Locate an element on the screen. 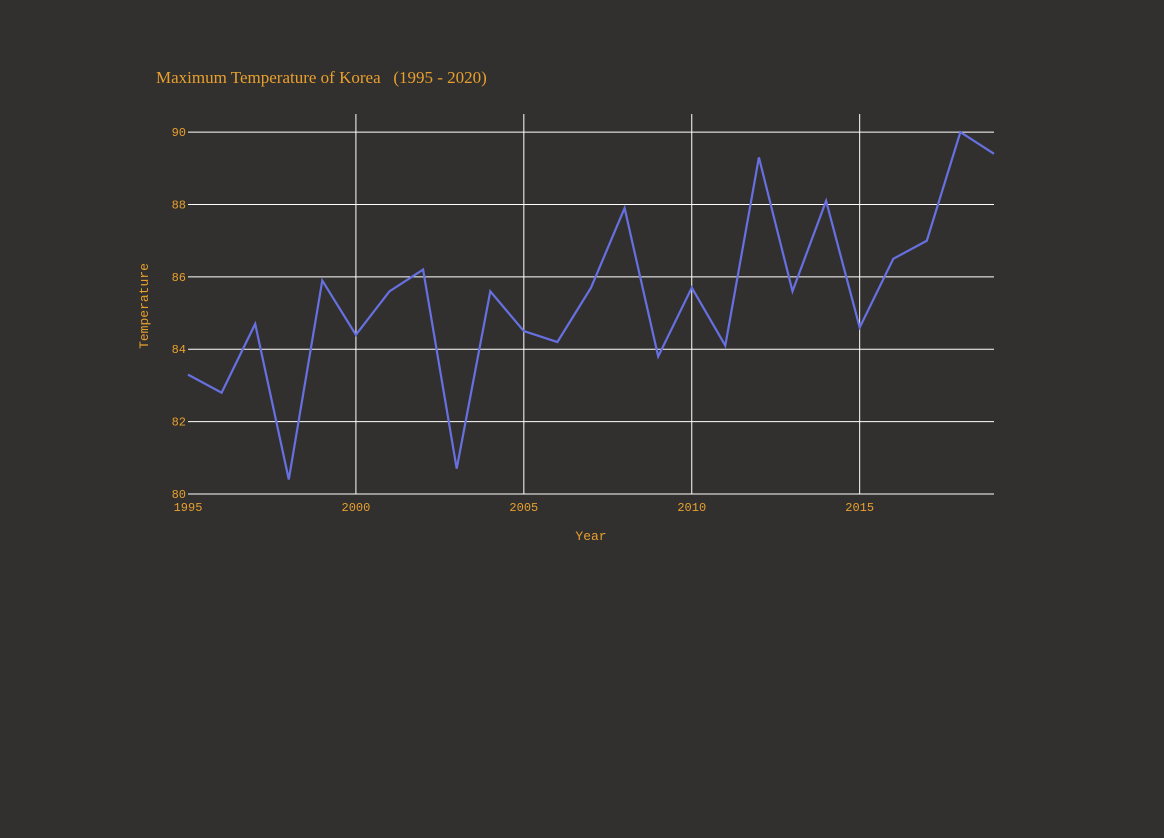  x-axis-title: Year is located at coordinates (590, 536).